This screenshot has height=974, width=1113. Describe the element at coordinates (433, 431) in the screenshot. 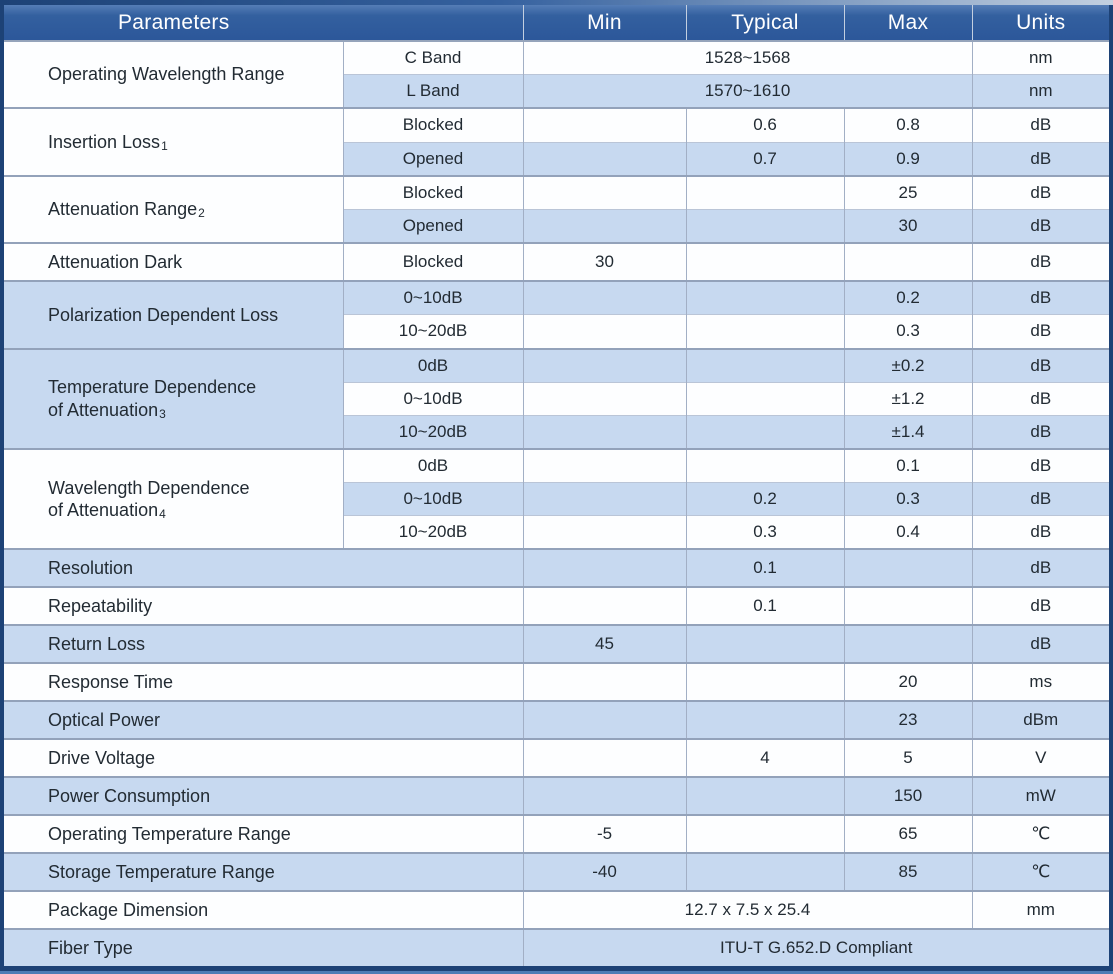

I see `sub-param-cell: 10~20dB` at that location.